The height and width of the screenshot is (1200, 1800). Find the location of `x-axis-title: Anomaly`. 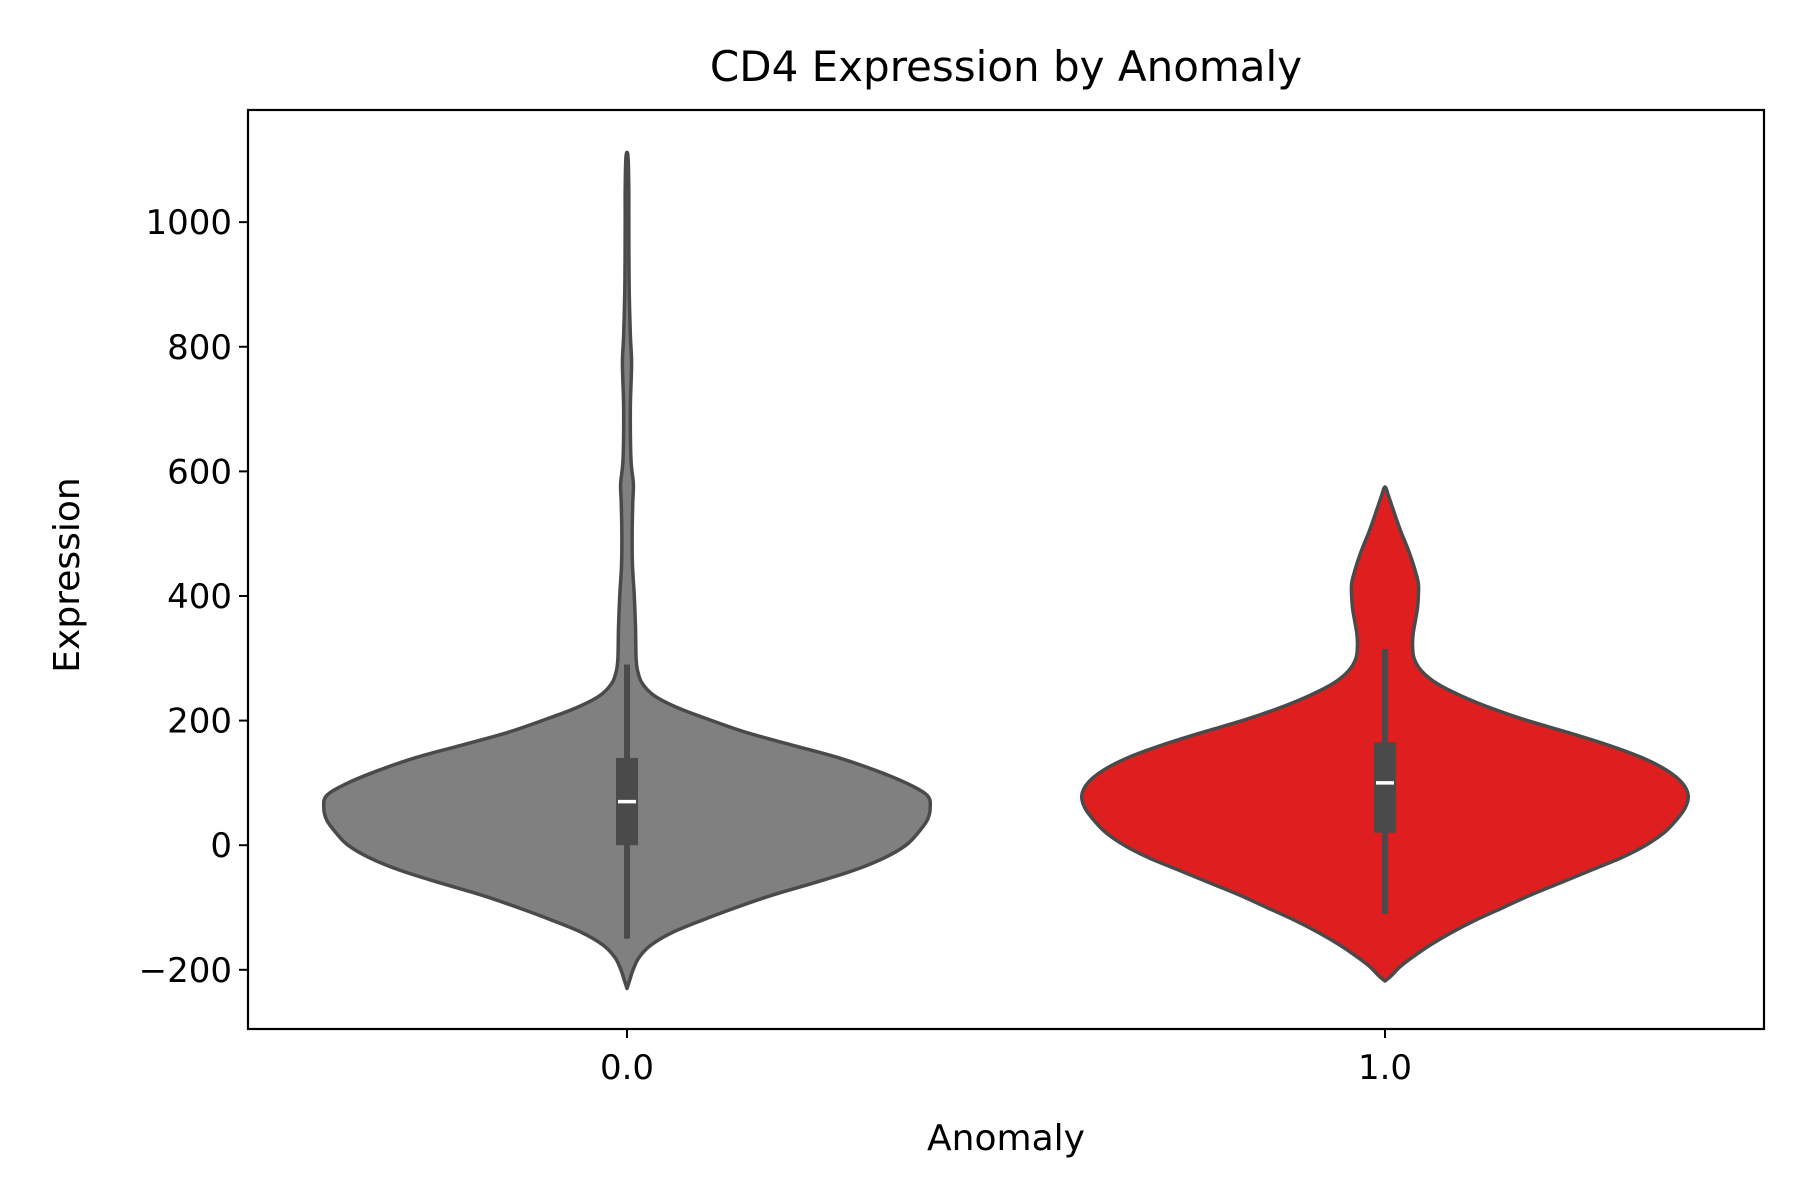

x-axis-title: Anomaly is located at coordinates (1006, 1138).